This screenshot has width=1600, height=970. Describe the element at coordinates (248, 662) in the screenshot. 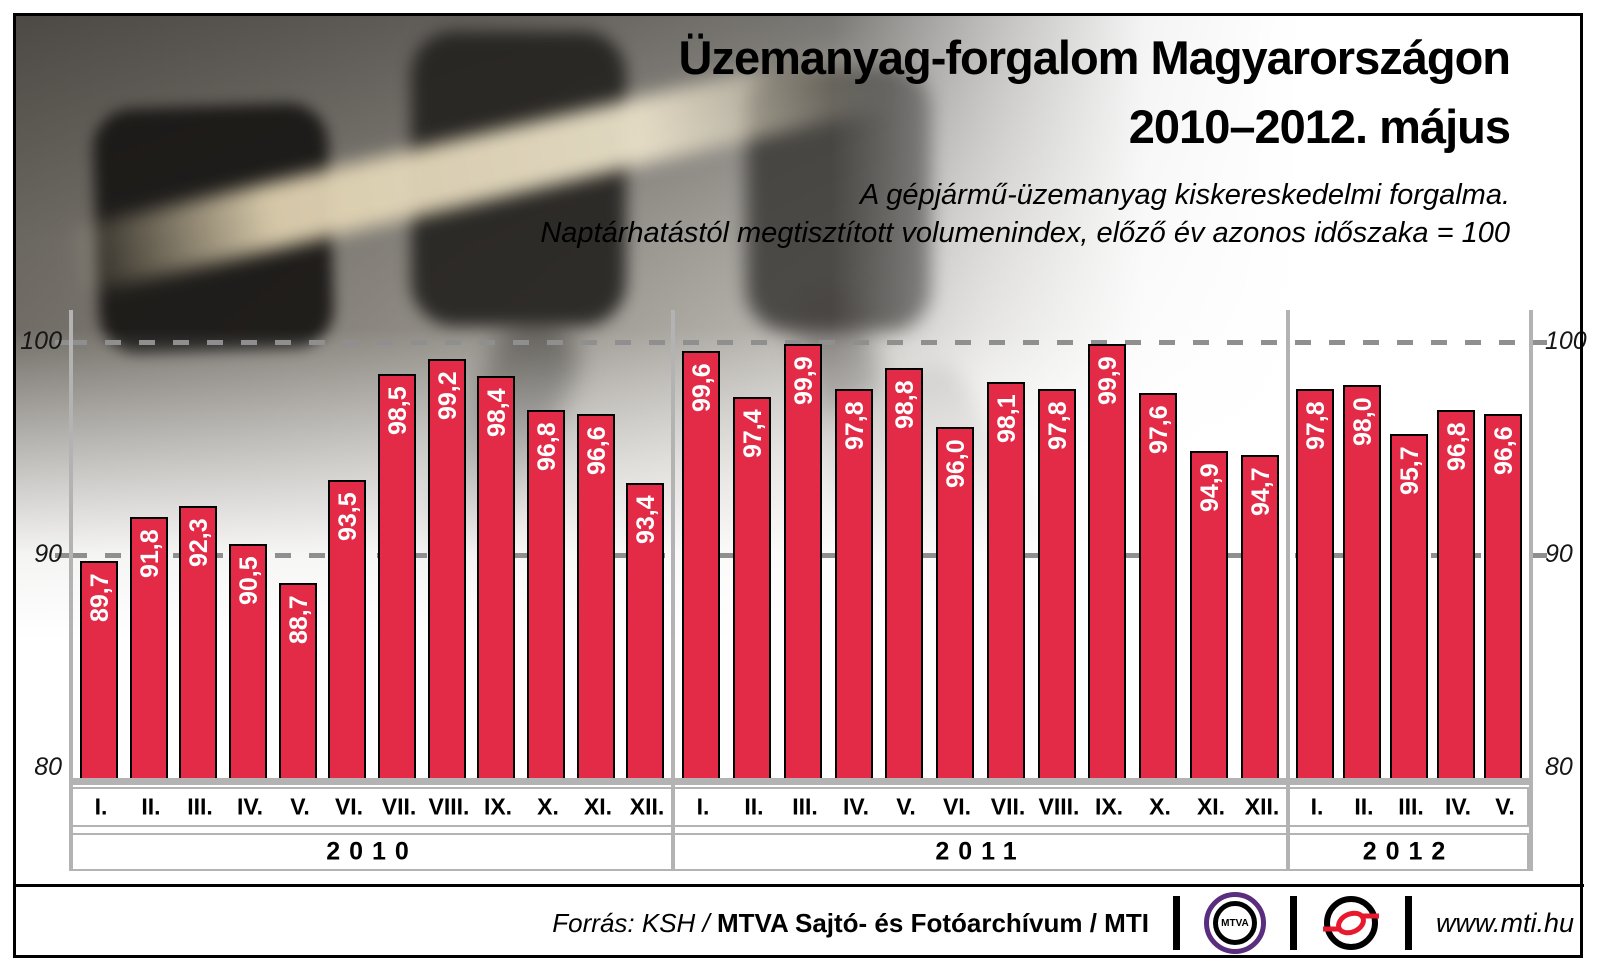

I see `bar-2010-IV: 90,5` at that location.